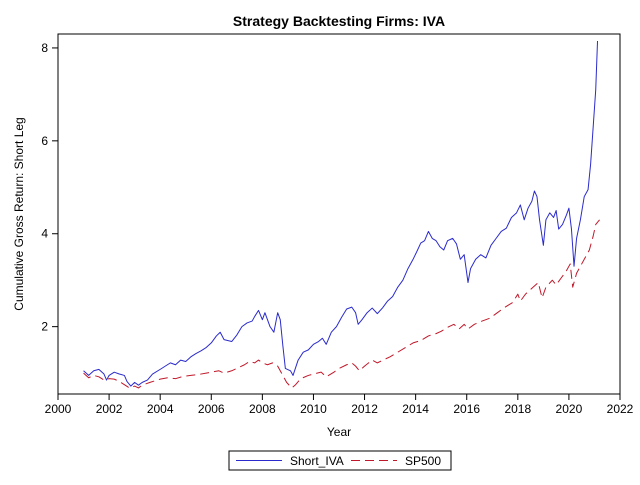  I want to click on x-tick-label: 2004, so click(160, 409).